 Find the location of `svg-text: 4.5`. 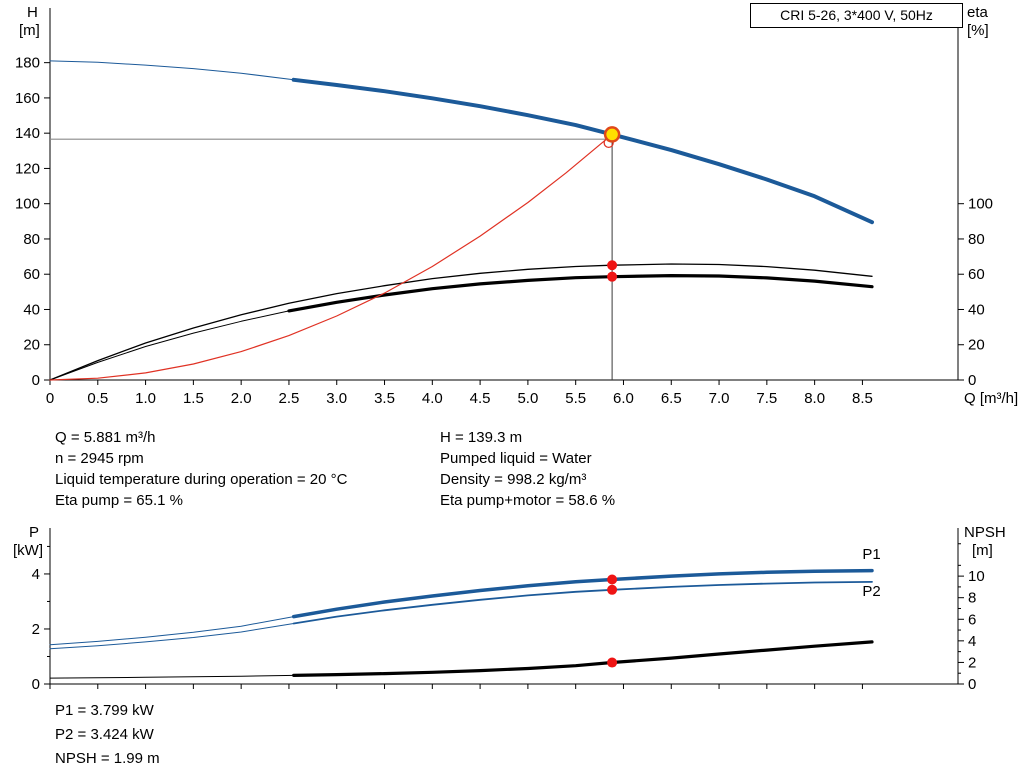

svg-text: 4.5 is located at coordinates (480, 398).